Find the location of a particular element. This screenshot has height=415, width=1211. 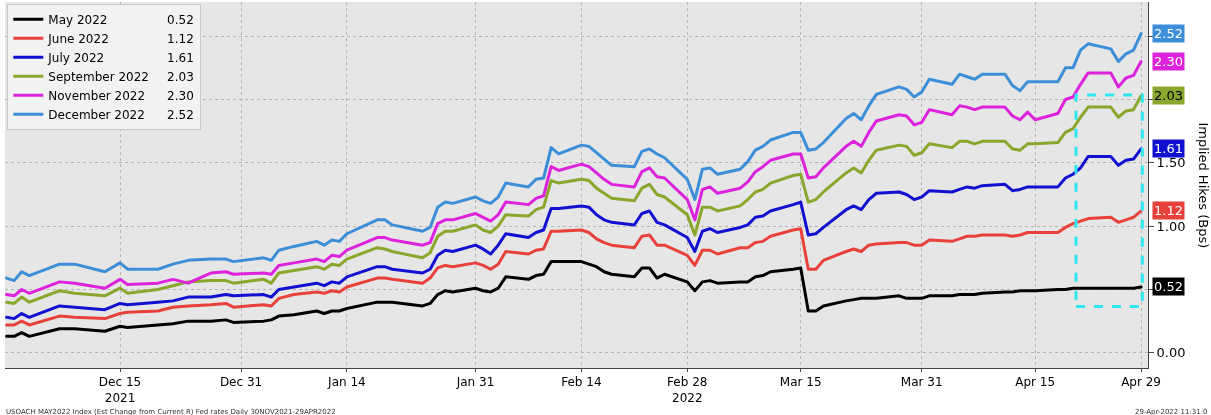

legend-label: December 2022 is located at coordinates (96, 115).